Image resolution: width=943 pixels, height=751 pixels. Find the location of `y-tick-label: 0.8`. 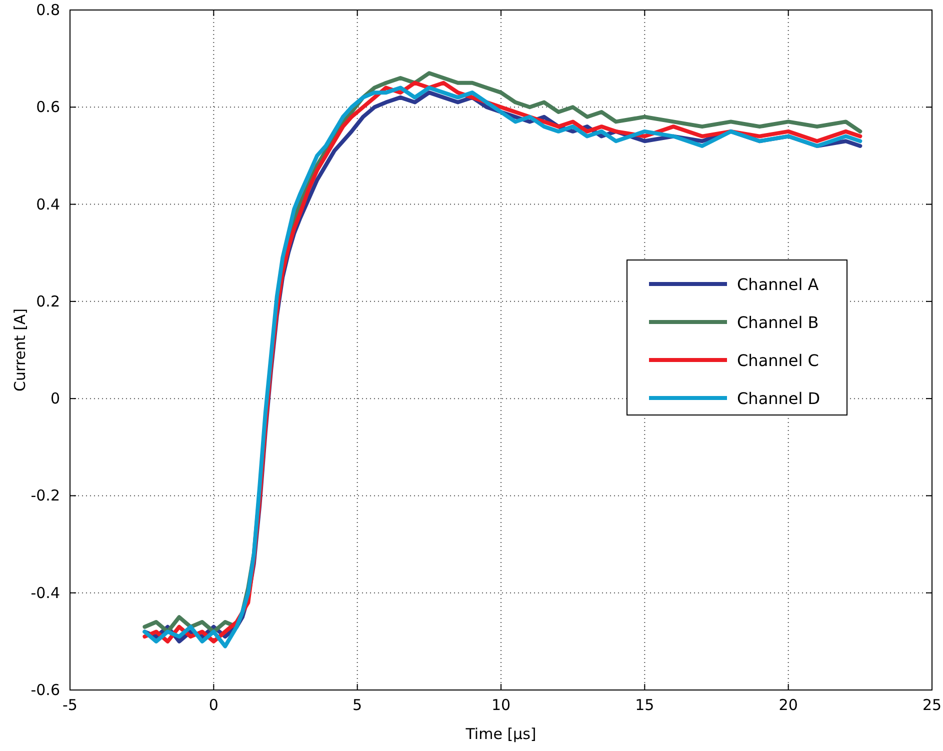

y-tick-label: 0.8 is located at coordinates (48, 10).